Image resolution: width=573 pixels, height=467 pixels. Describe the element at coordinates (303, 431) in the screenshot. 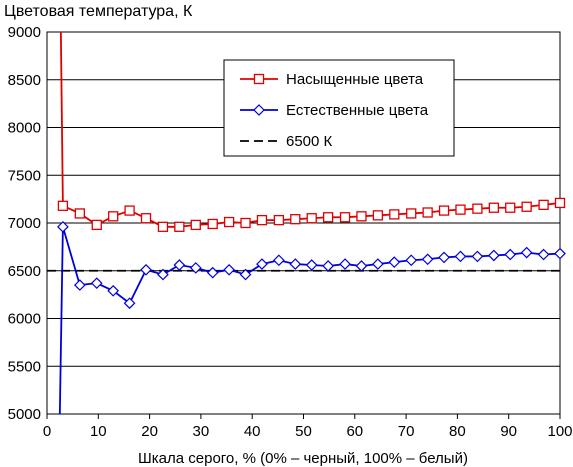

I see `x-tick-label: 50` at that location.